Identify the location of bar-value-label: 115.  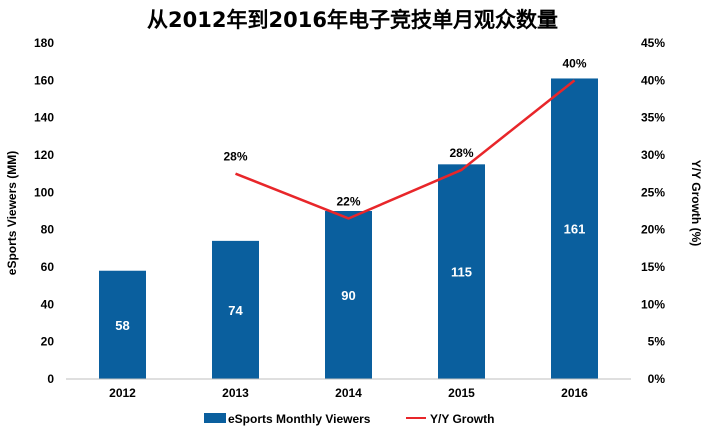
(461, 272).